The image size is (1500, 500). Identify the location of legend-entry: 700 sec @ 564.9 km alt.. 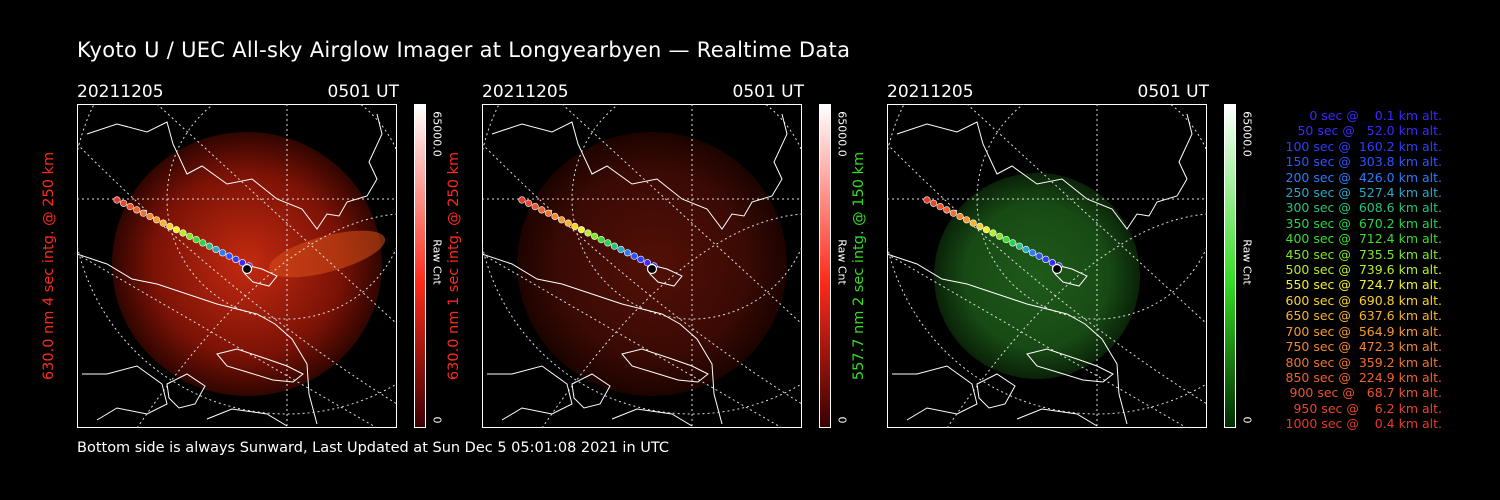
(1362, 331).